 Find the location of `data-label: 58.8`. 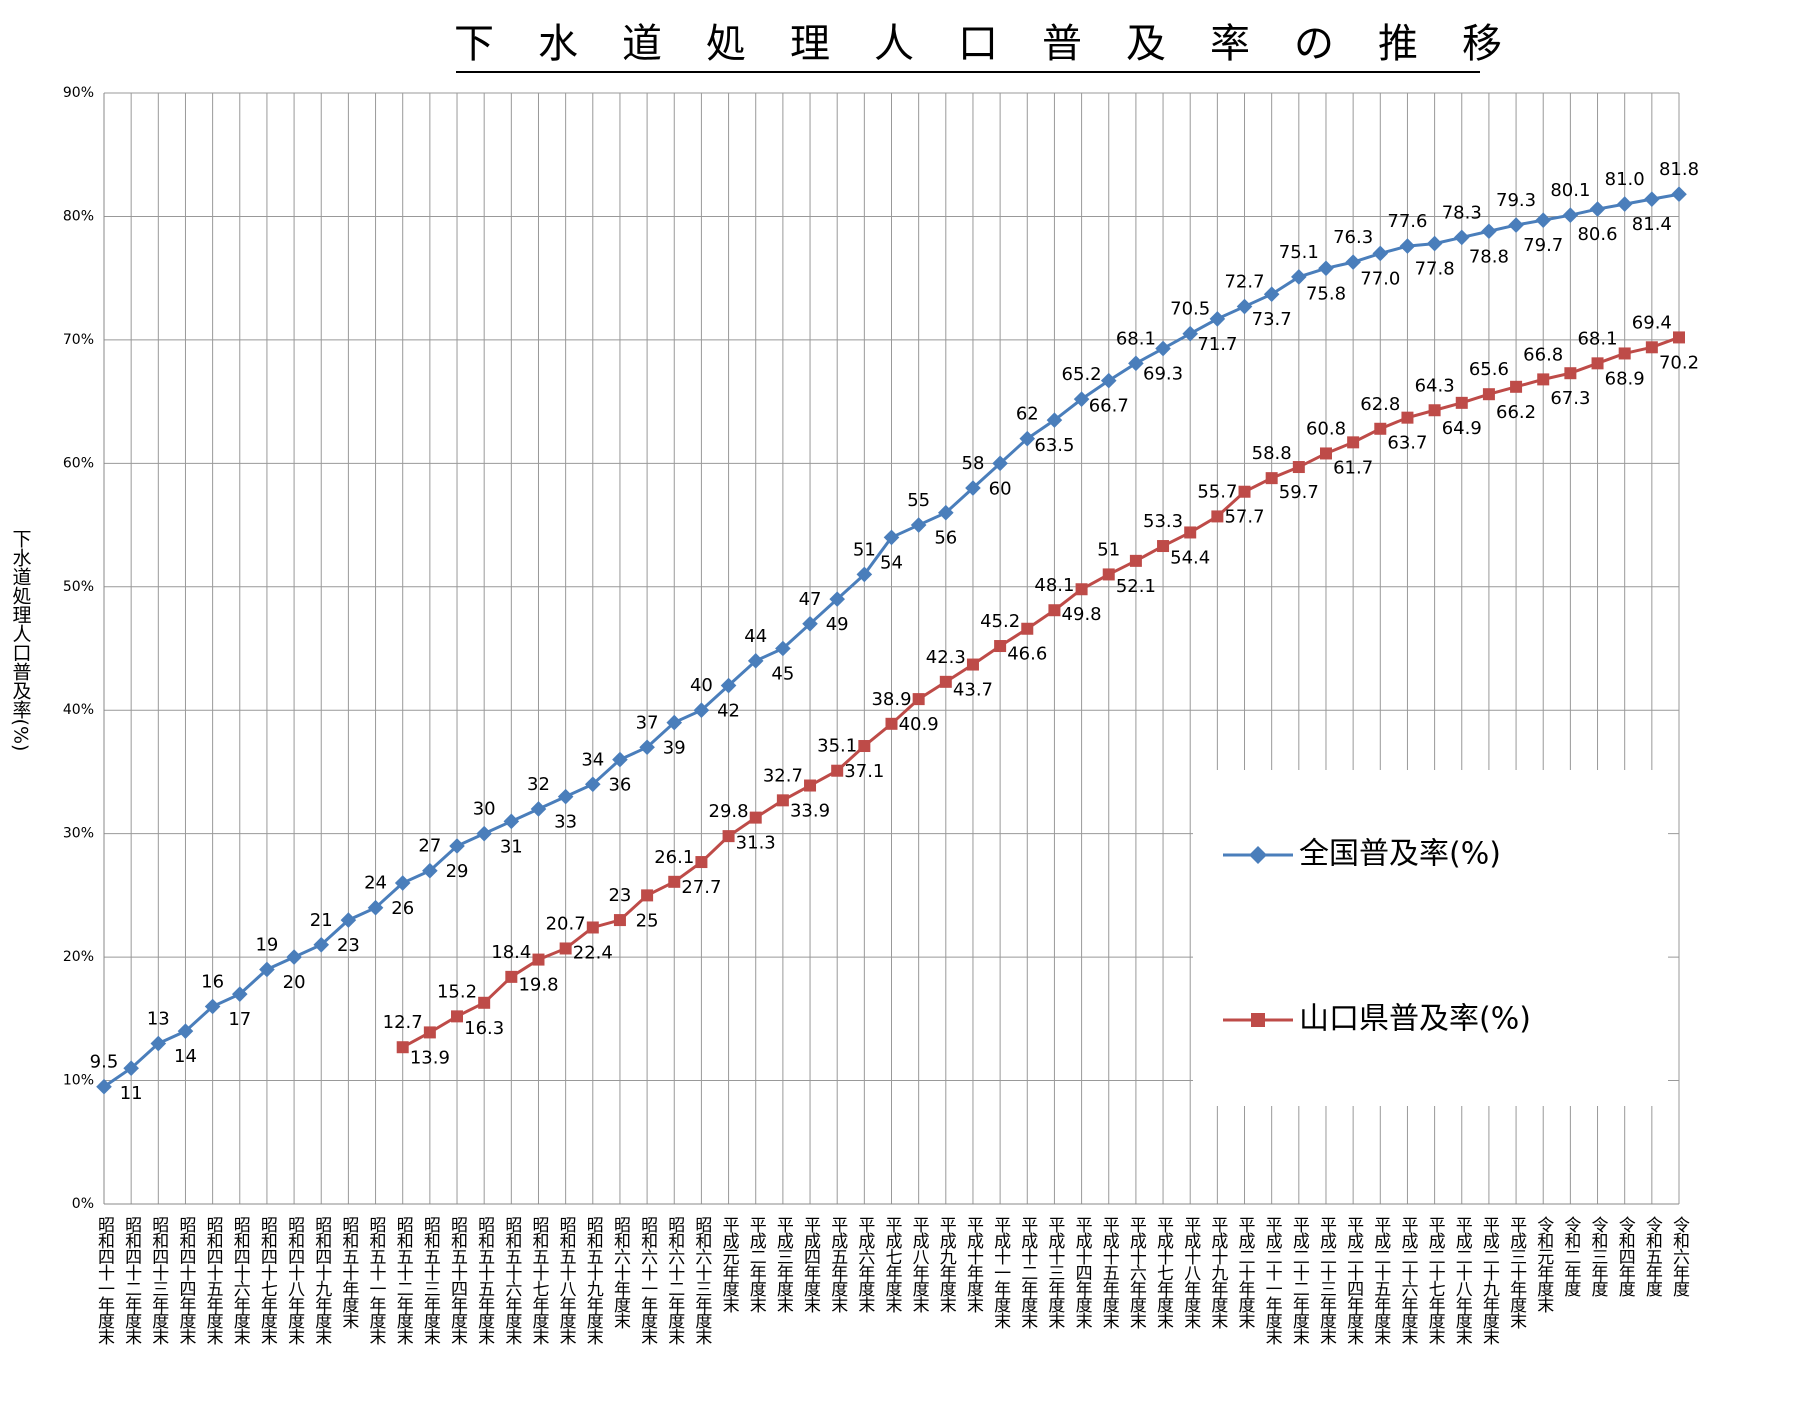

data-label: 58.8 is located at coordinates (1272, 453).